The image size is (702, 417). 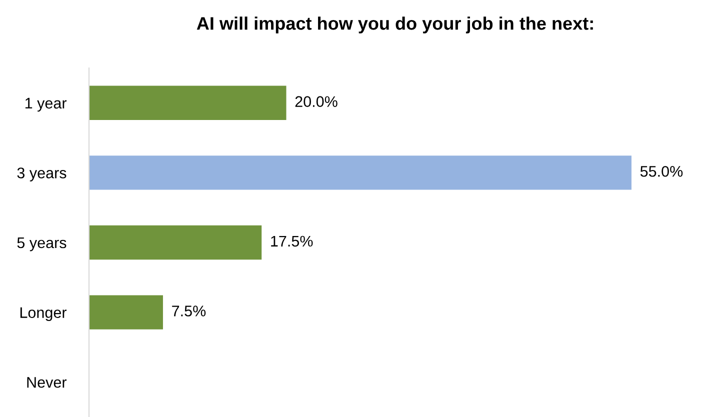 I want to click on y-tick-label: Never, so click(x=47, y=382).